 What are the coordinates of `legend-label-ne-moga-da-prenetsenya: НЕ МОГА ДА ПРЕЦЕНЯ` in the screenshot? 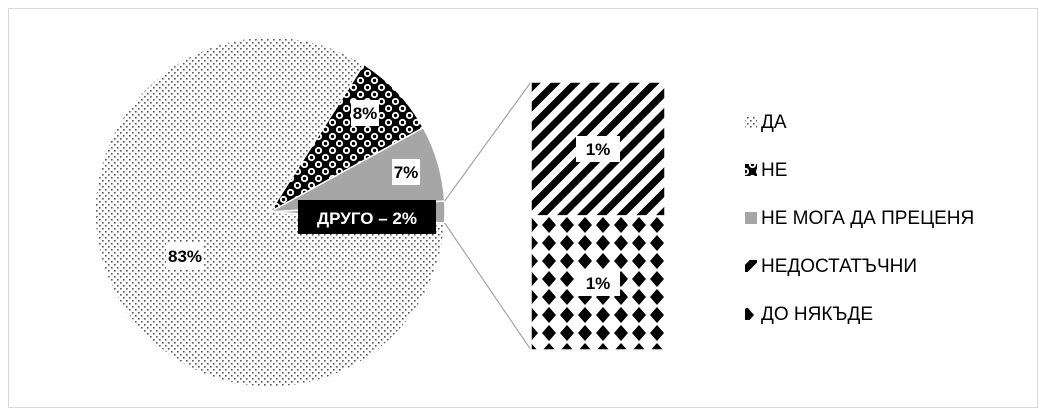 It's located at (867, 218).